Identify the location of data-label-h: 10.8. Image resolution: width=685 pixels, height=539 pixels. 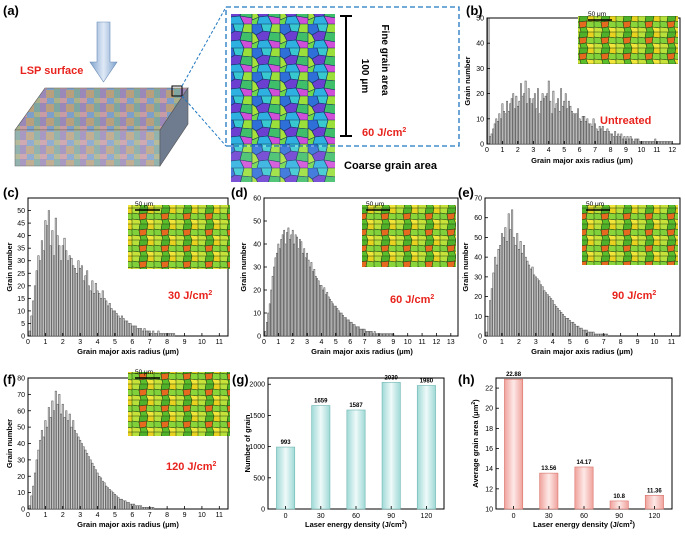
(619, 497).